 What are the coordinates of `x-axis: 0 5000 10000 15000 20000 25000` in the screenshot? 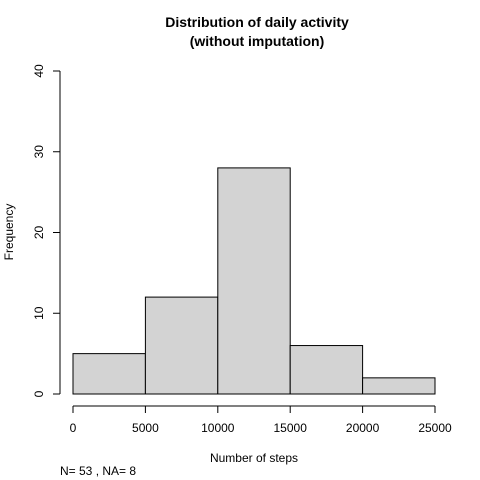 It's located at (261, 420).